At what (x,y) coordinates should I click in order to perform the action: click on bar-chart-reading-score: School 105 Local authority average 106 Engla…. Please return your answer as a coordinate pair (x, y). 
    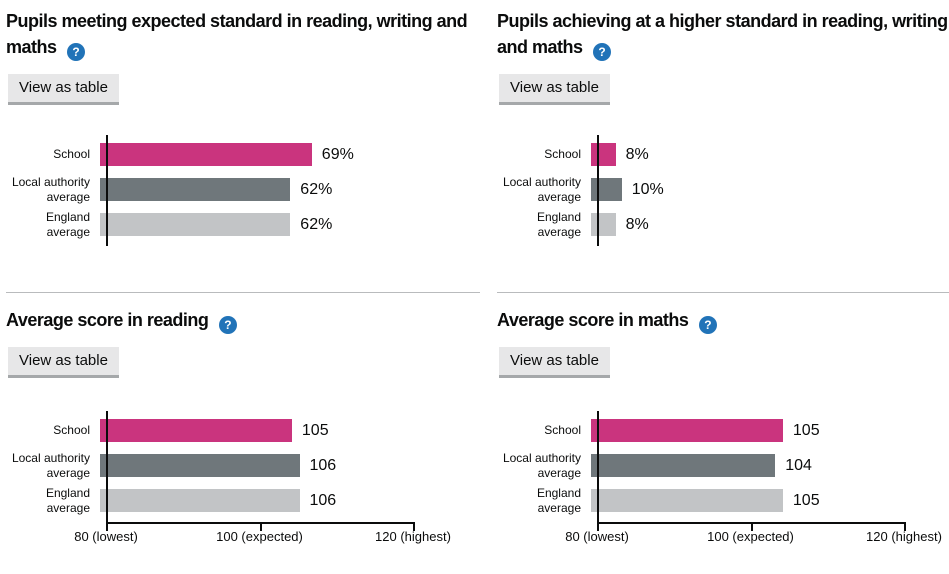
    Looking at the image, I should click on (243, 480).